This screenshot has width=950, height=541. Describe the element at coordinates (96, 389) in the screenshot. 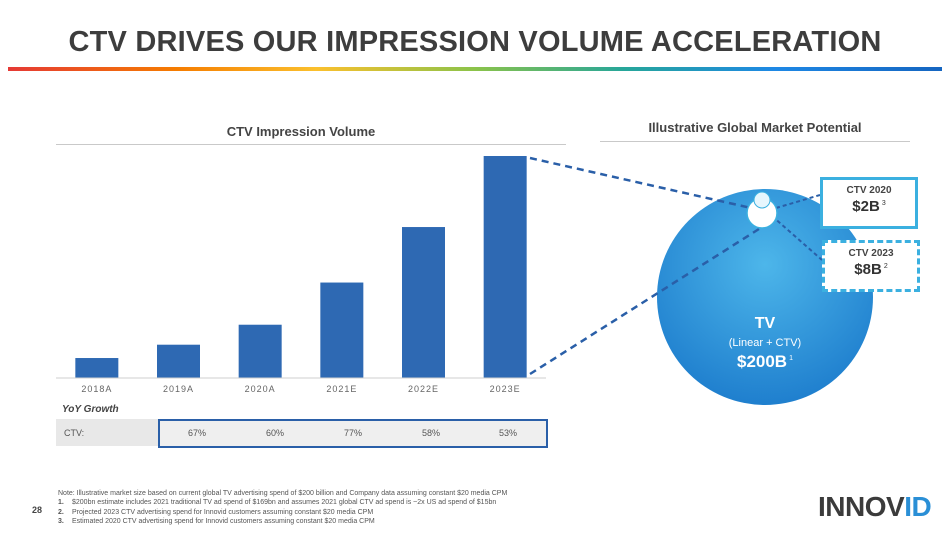

I see `x-tick-label: 2018A` at that location.